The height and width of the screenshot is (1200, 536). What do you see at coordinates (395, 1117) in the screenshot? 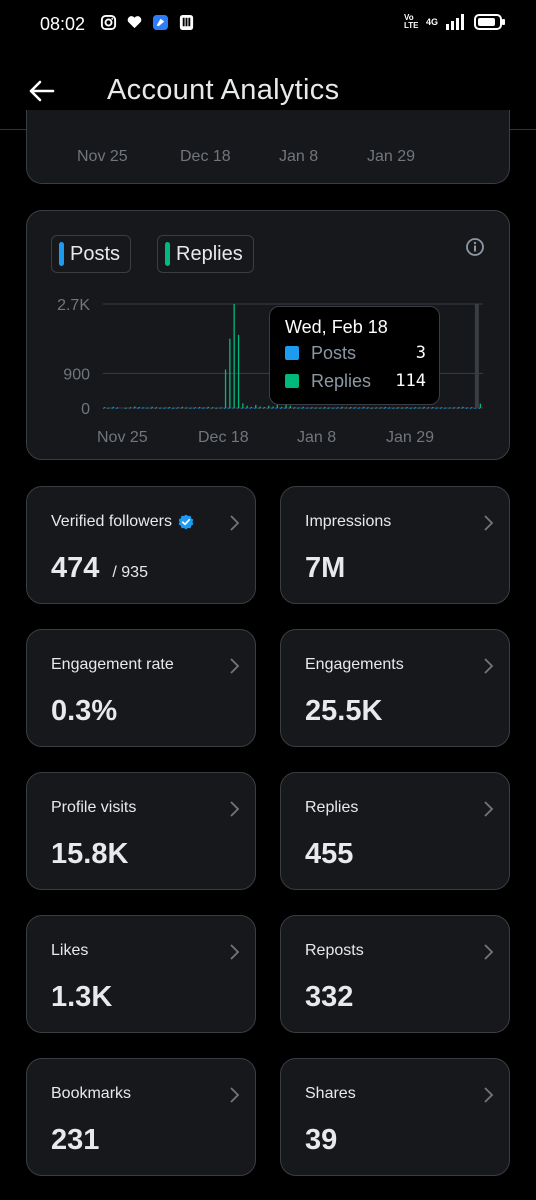
I see `metric-card-shares: Shares 39` at bounding box center [395, 1117].